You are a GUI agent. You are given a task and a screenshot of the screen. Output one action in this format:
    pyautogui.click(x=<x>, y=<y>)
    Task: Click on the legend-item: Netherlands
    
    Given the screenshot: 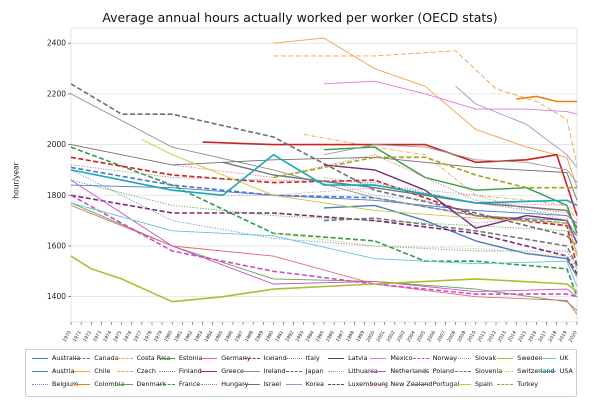 What is the action you would take?
    pyautogui.click(x=399, y=371)
    